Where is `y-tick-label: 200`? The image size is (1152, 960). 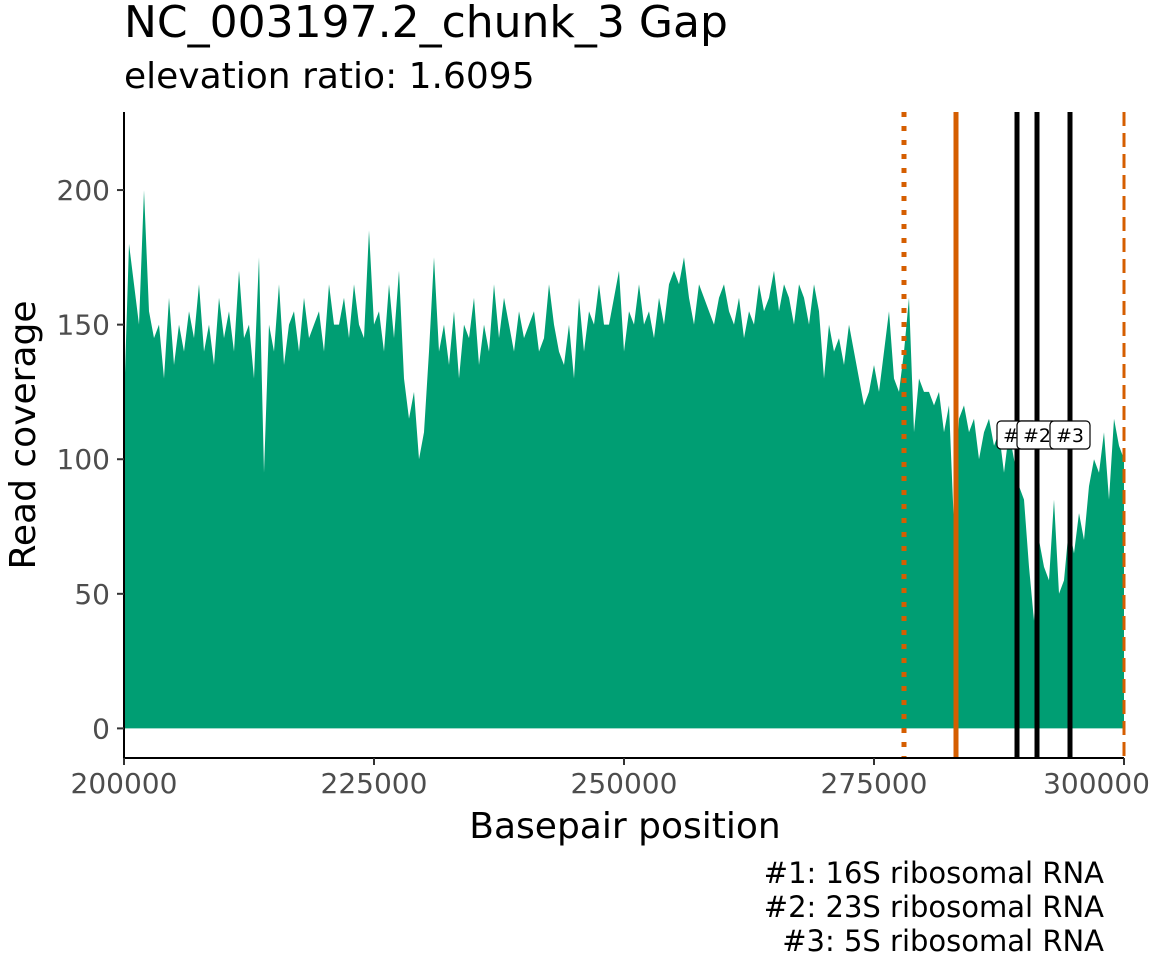
y-tick-label: 200 is located at coordinates (83, 190).